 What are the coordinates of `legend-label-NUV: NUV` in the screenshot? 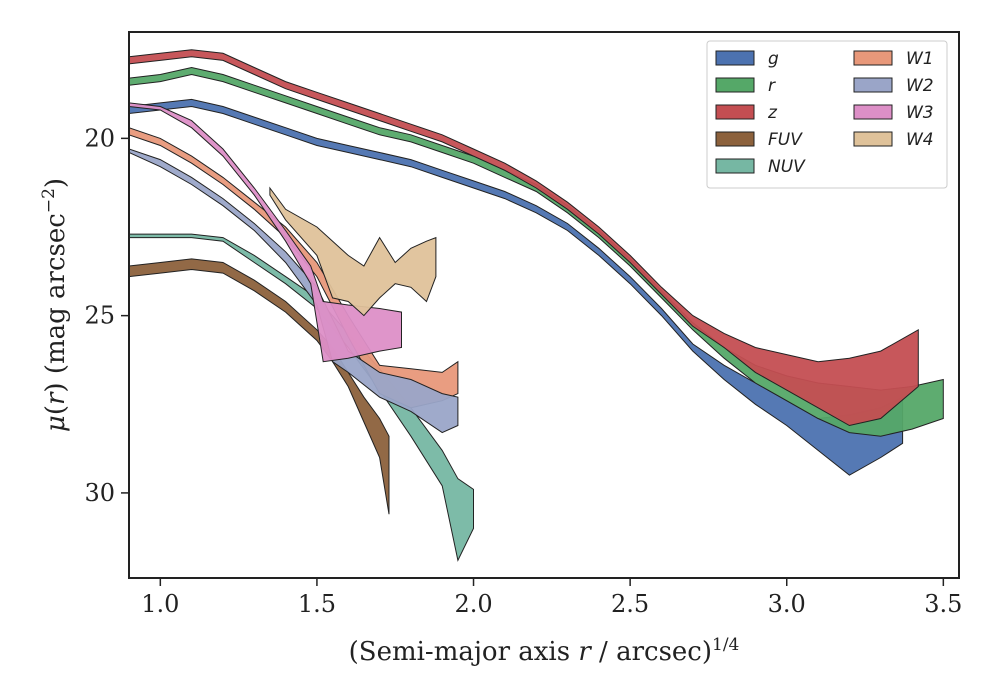 It's located at (787, 167).